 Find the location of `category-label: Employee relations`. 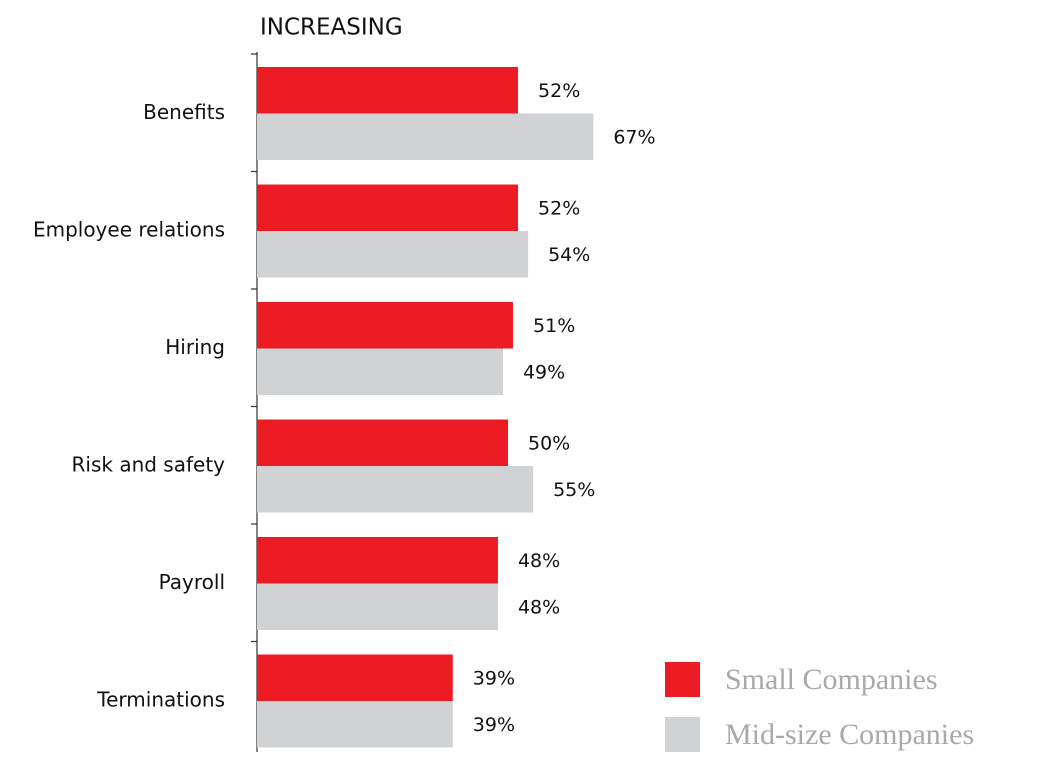

category-label: Employee relations is located at coordinates (129, 230).